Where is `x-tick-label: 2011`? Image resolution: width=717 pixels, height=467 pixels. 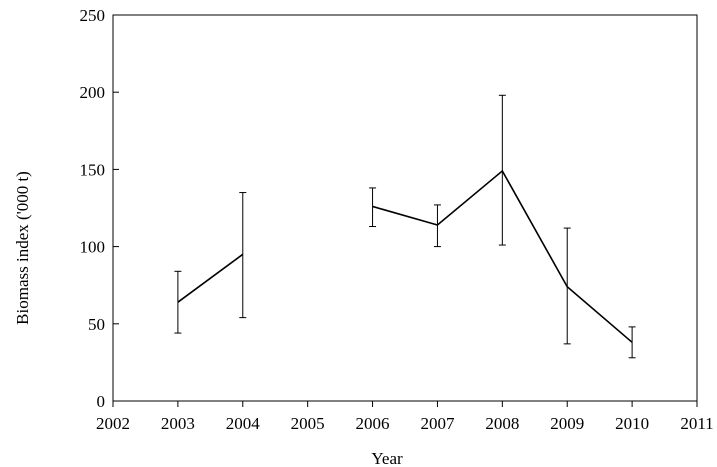 x-tick-label: 2011 is located at coordinates (696, 423).